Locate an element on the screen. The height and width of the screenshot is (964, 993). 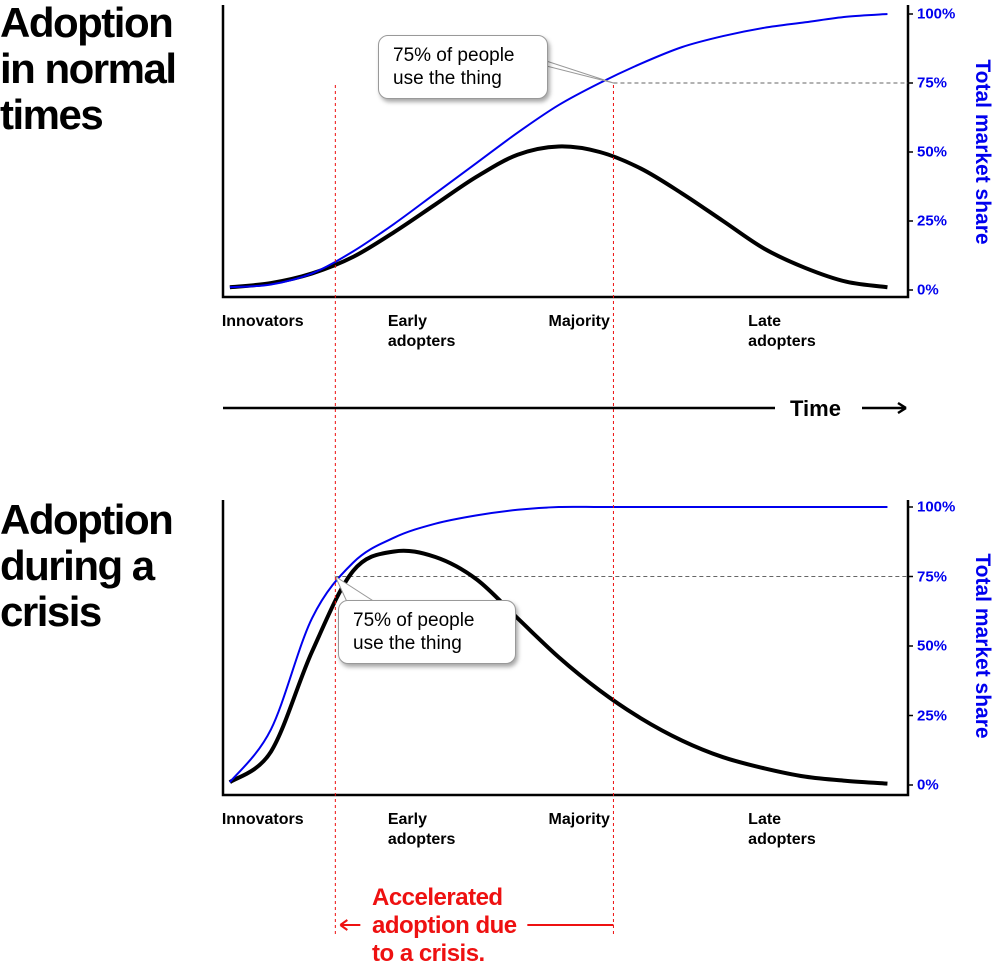
chart-title: Adoption in normal times is located at coordinates (88, 69).